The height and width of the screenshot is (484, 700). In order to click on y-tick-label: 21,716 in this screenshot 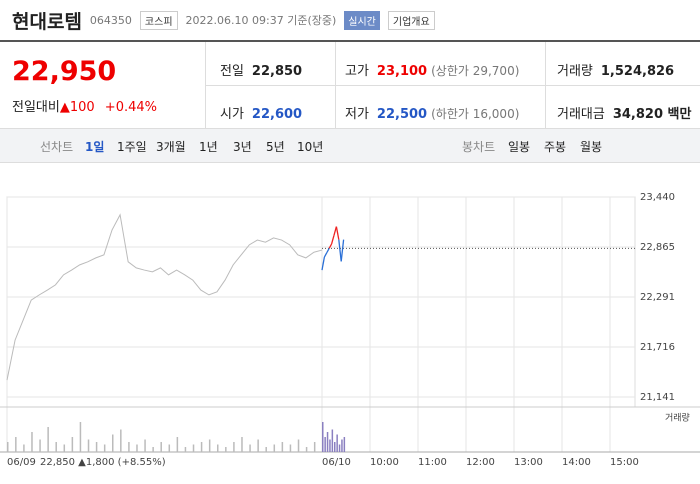, I will do `click(657, 347)`.